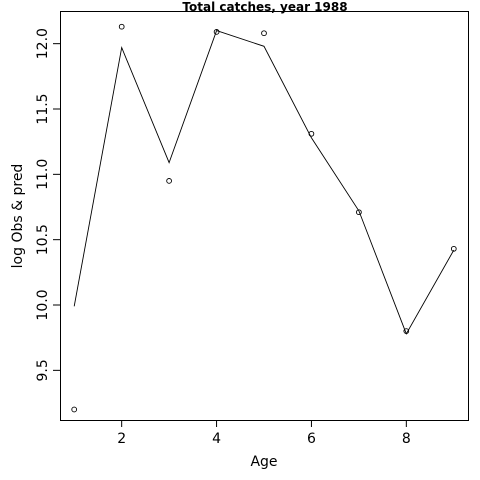 The image size is (480, 480). What do you see at coordinates (47, 204) in the screenshot?
I see `y-axis: 9.5 10.0 10.5 11.0 11.5 12.0` at bounding box center [47, 204].